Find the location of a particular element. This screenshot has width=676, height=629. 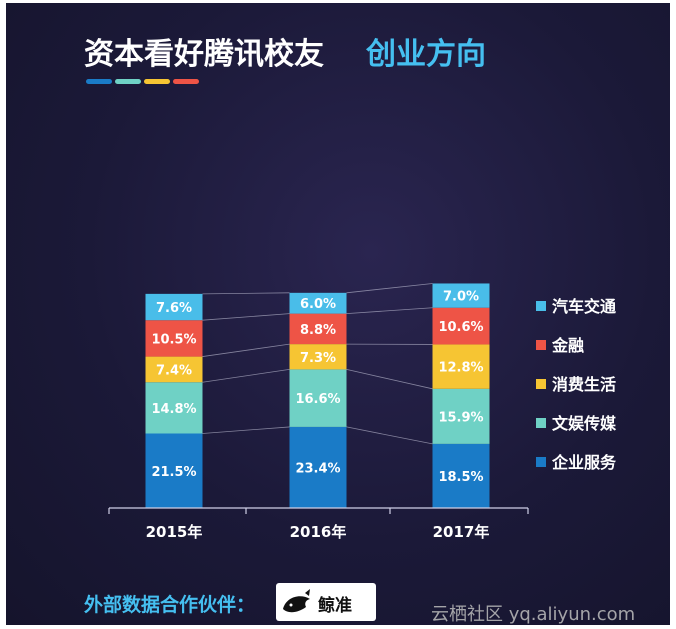

data-label: 8.8% is located at coordinates (318, 330).